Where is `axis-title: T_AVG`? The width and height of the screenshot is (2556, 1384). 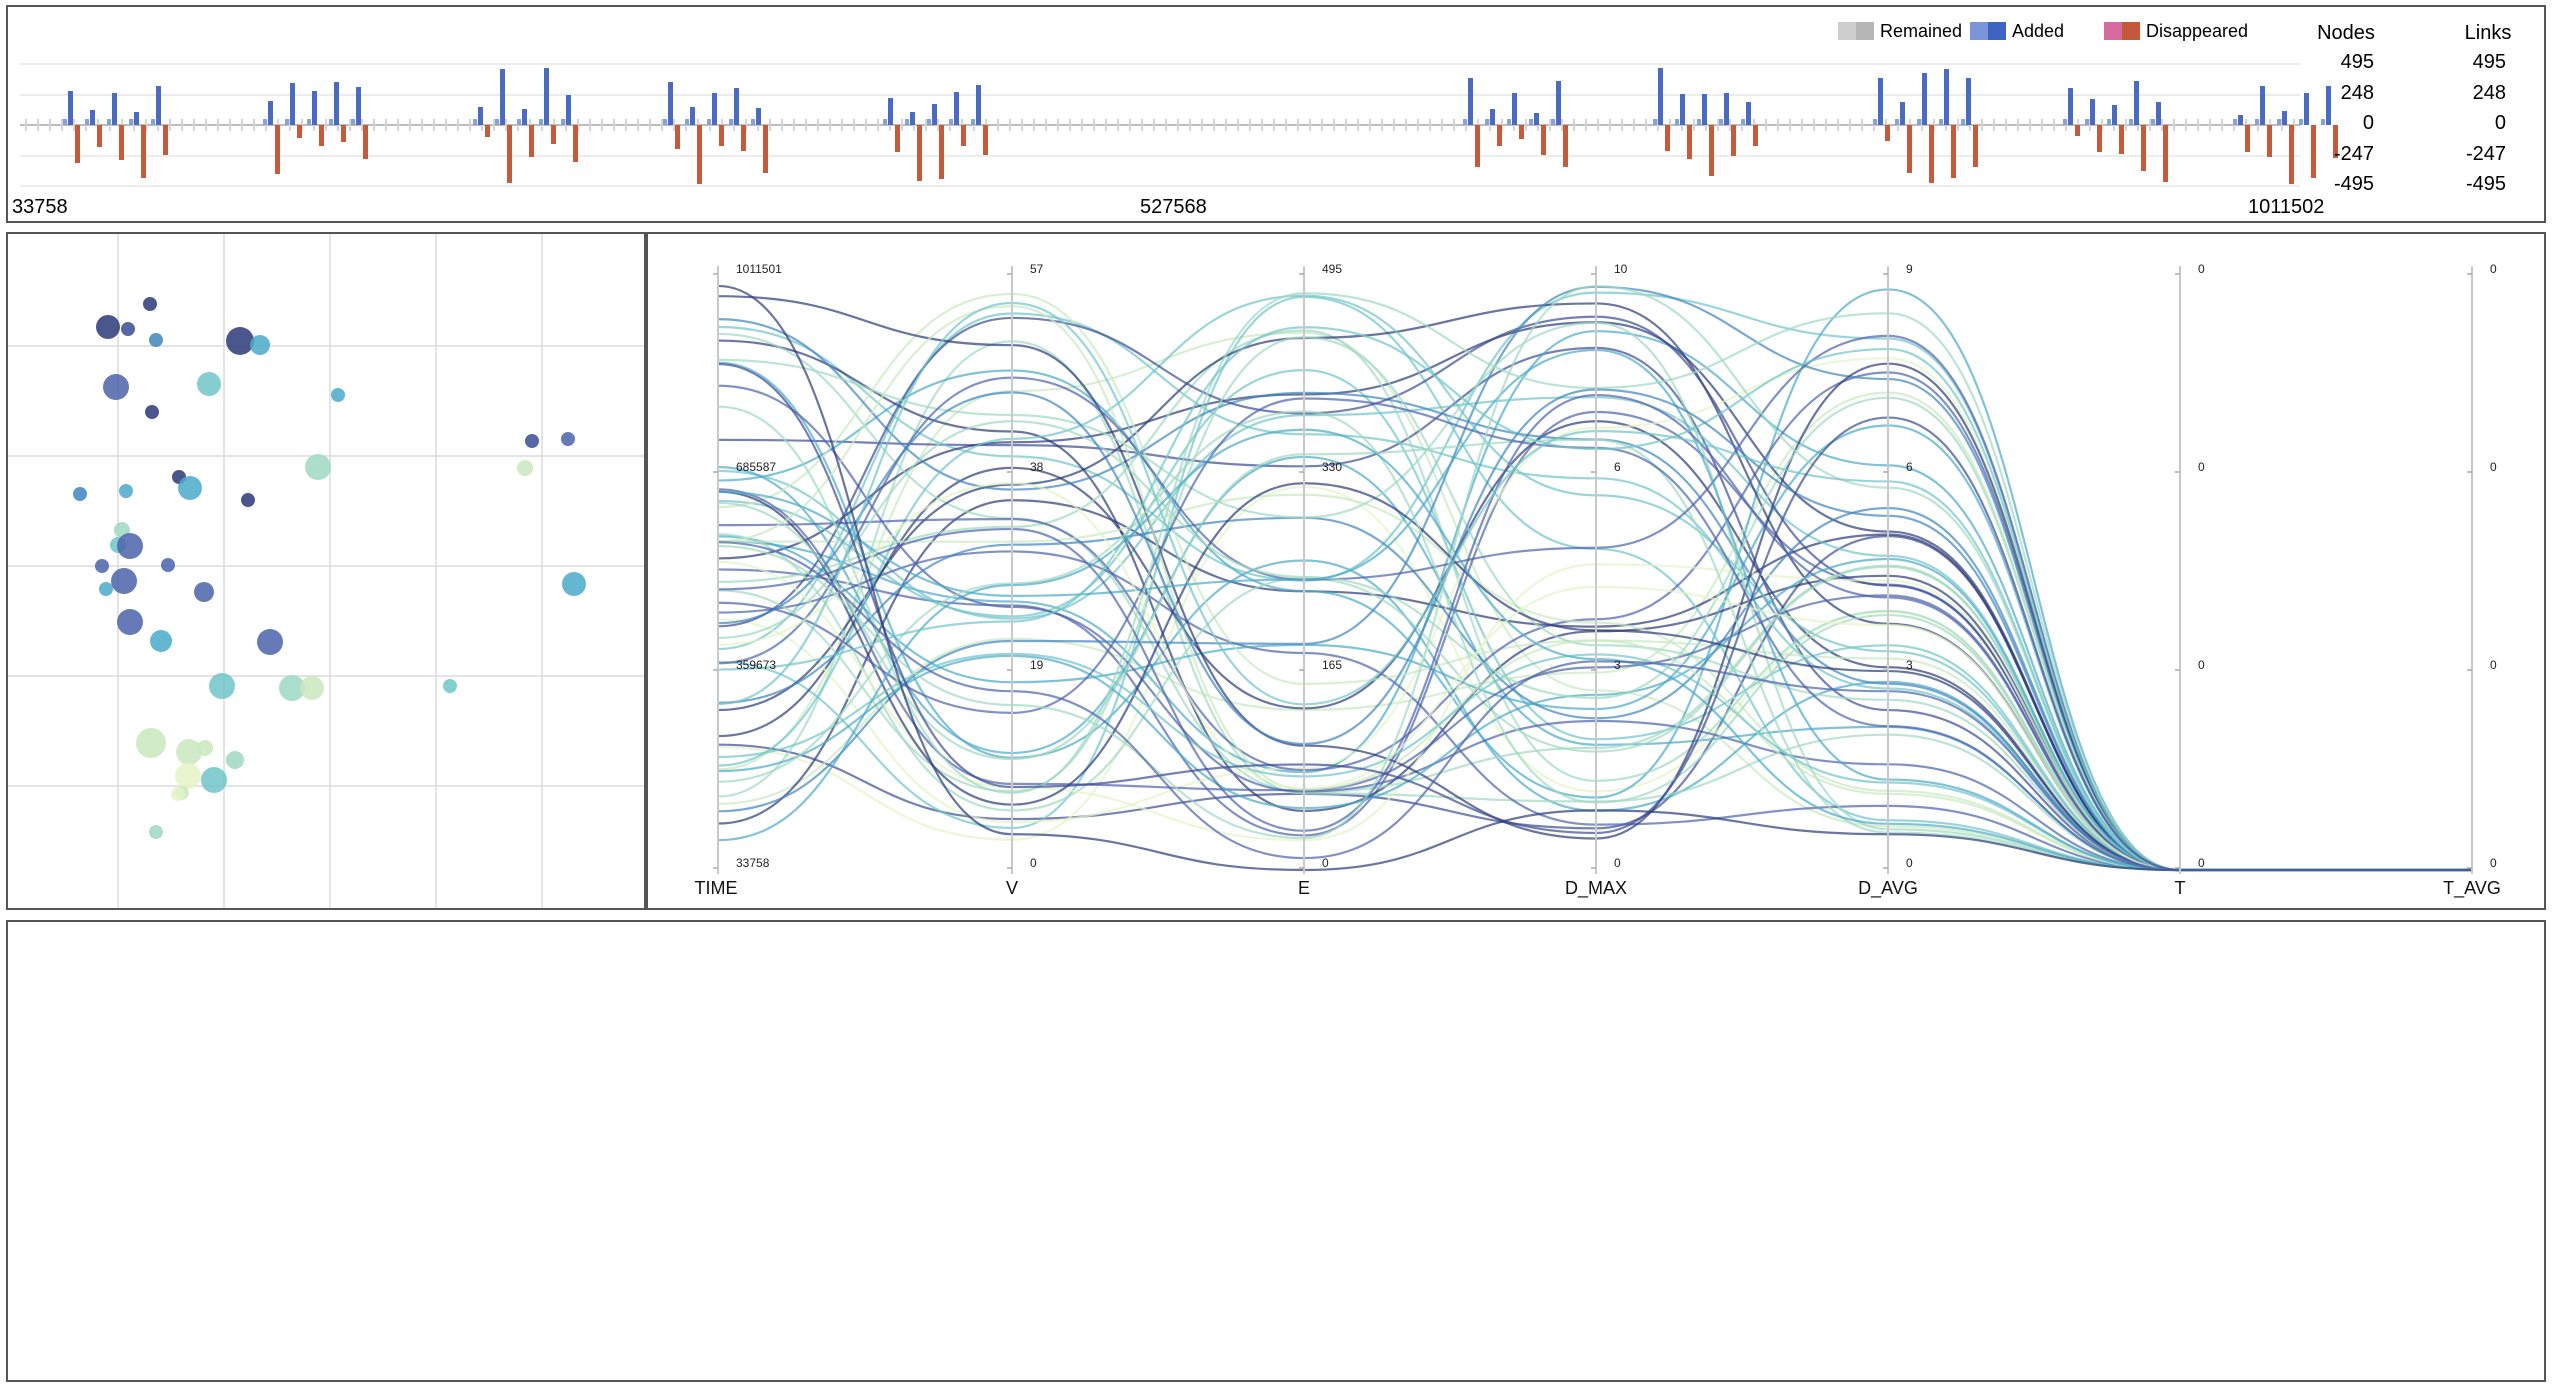
axis-title: T_AVG is located at coordinates (2472, 888).